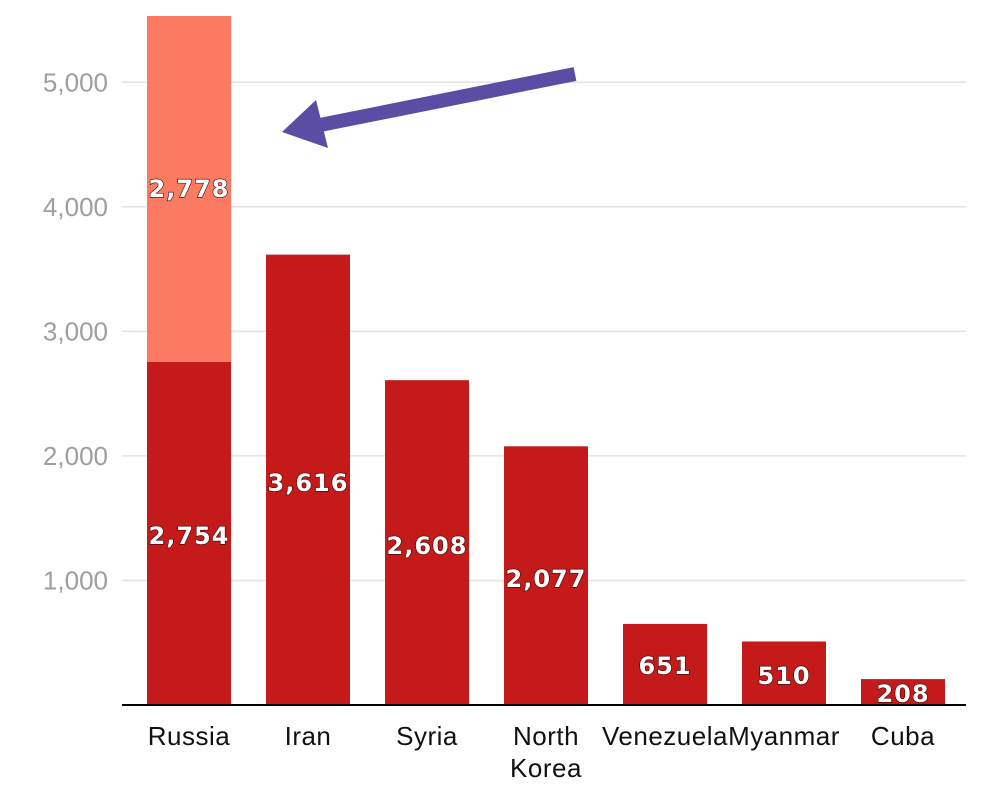 The width and height of the screenshot is (1007, 791). What do you see at coordinates (903, 736) in the screenshot?
I see `x-tick-label: Cuba` at bounding box center [903, 736].